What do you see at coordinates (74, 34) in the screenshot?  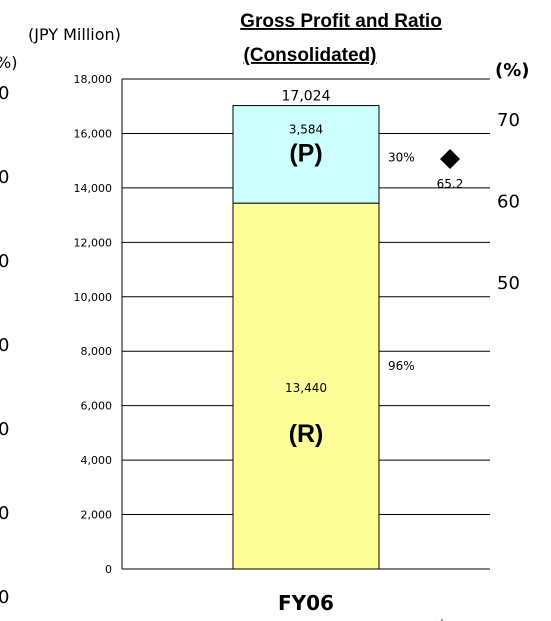 I see `y-axis-unit-label: (JPY Million)` at bounding box center [74, 34].